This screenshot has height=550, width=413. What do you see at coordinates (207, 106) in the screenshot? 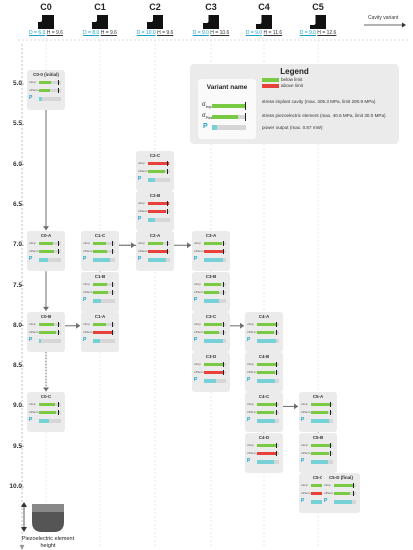
I see `legend-sigma-imp-label: σImp` at bounding box center [207, 106].